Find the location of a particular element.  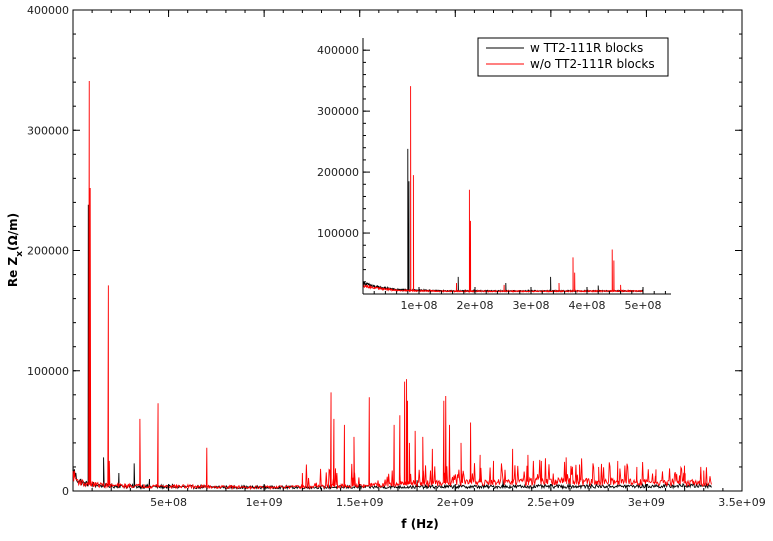

x-tick-label: 3e+09 is located at coordinates (646, 502).